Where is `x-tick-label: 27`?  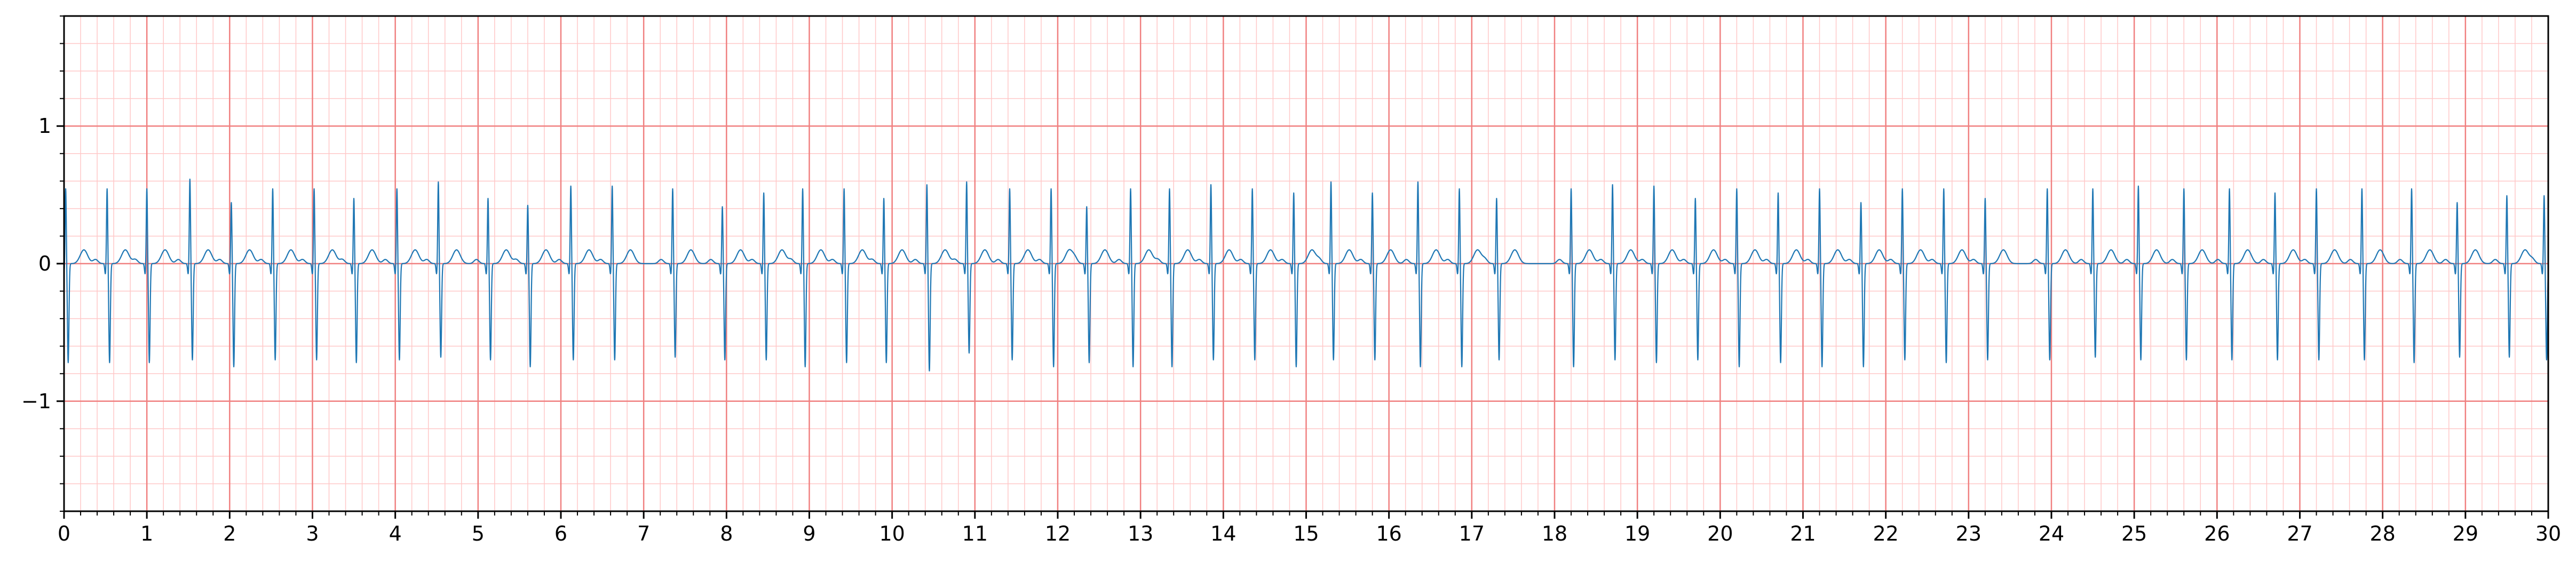 x-tick-label: 27 is located at coordinates (2299, 533).